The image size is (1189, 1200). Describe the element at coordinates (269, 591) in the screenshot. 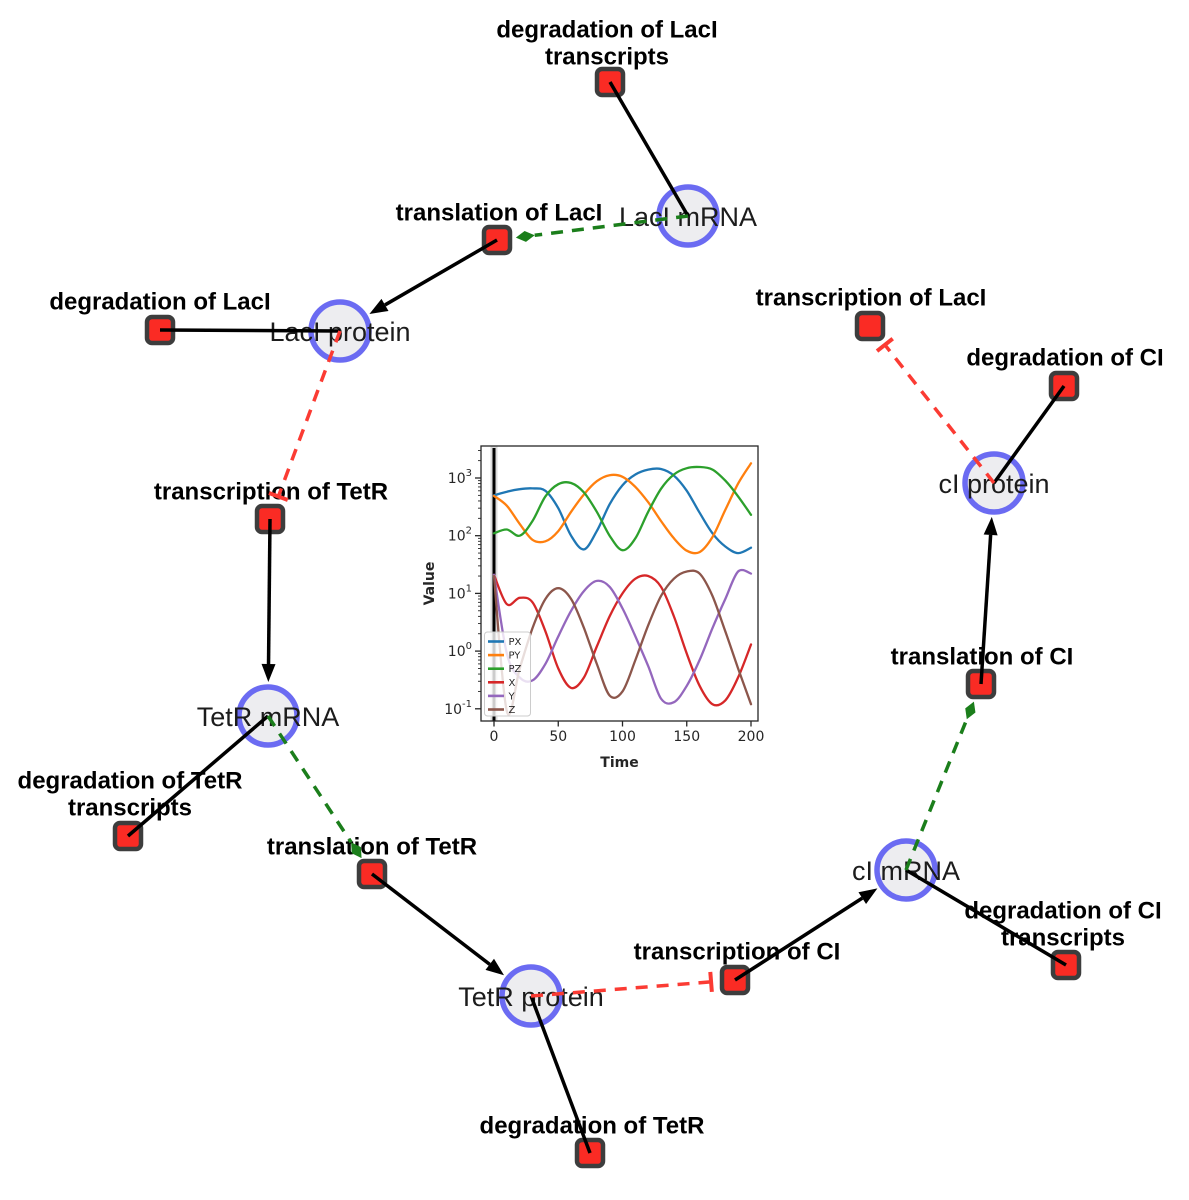

I see `edge-production-transc_tetr-tetr_mrna` at that location.